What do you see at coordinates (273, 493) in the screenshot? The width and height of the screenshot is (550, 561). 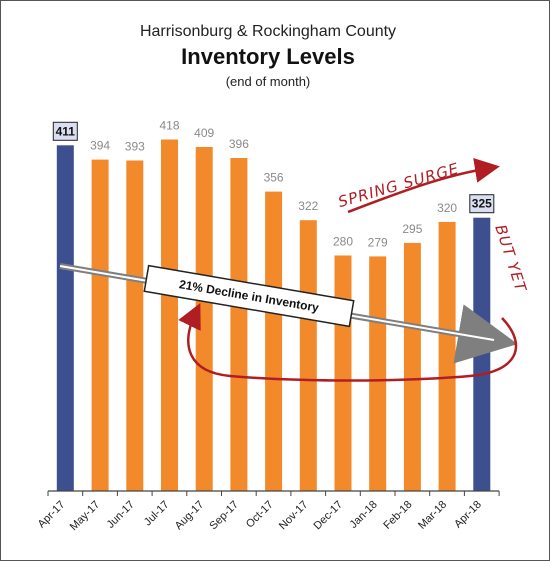 I see `x-axis` at bounding box center [273, 493].